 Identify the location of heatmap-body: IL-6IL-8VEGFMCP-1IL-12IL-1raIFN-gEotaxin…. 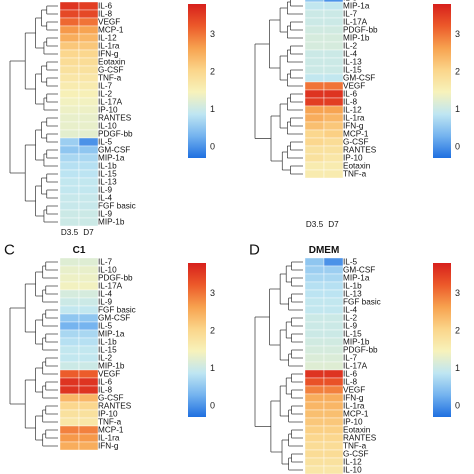
(72, 114).